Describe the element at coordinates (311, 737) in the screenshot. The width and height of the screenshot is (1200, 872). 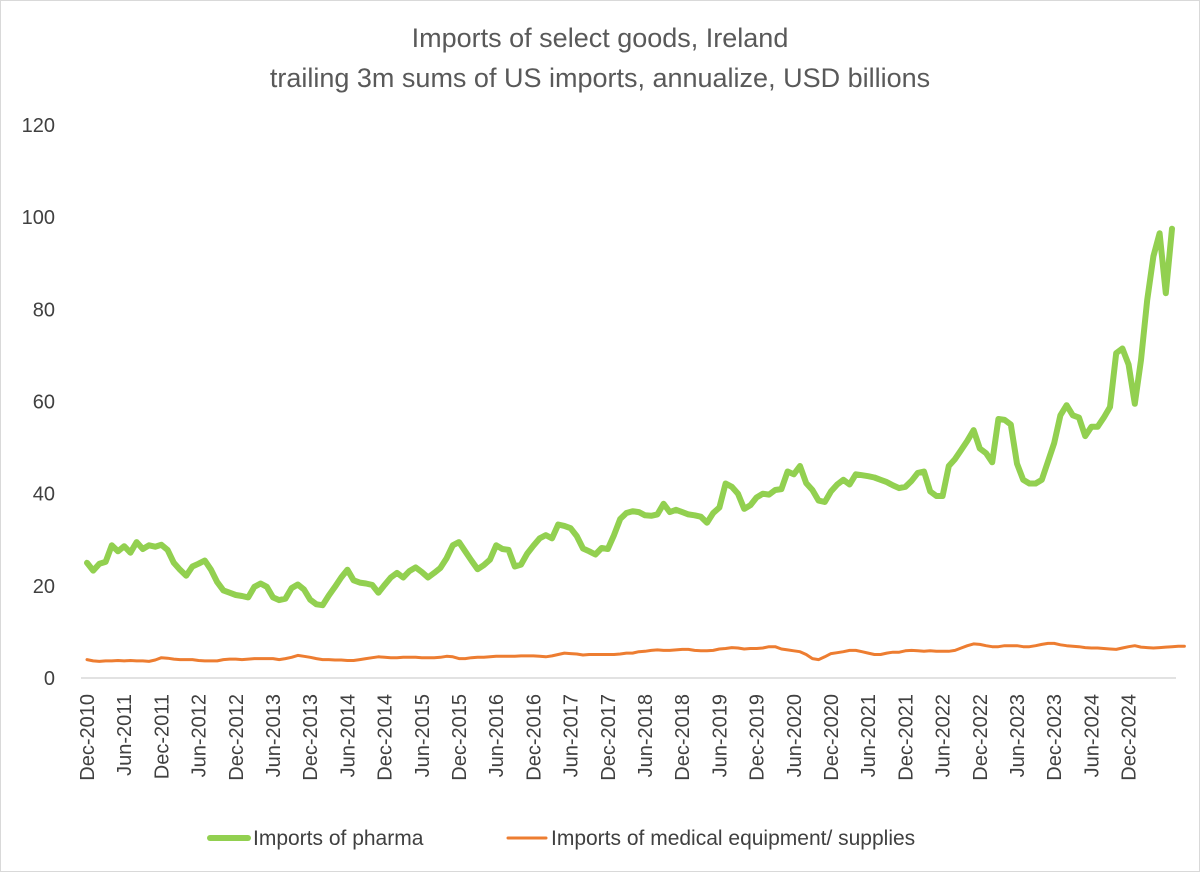
I see `x-tick-label: Dec-2013` at that location.